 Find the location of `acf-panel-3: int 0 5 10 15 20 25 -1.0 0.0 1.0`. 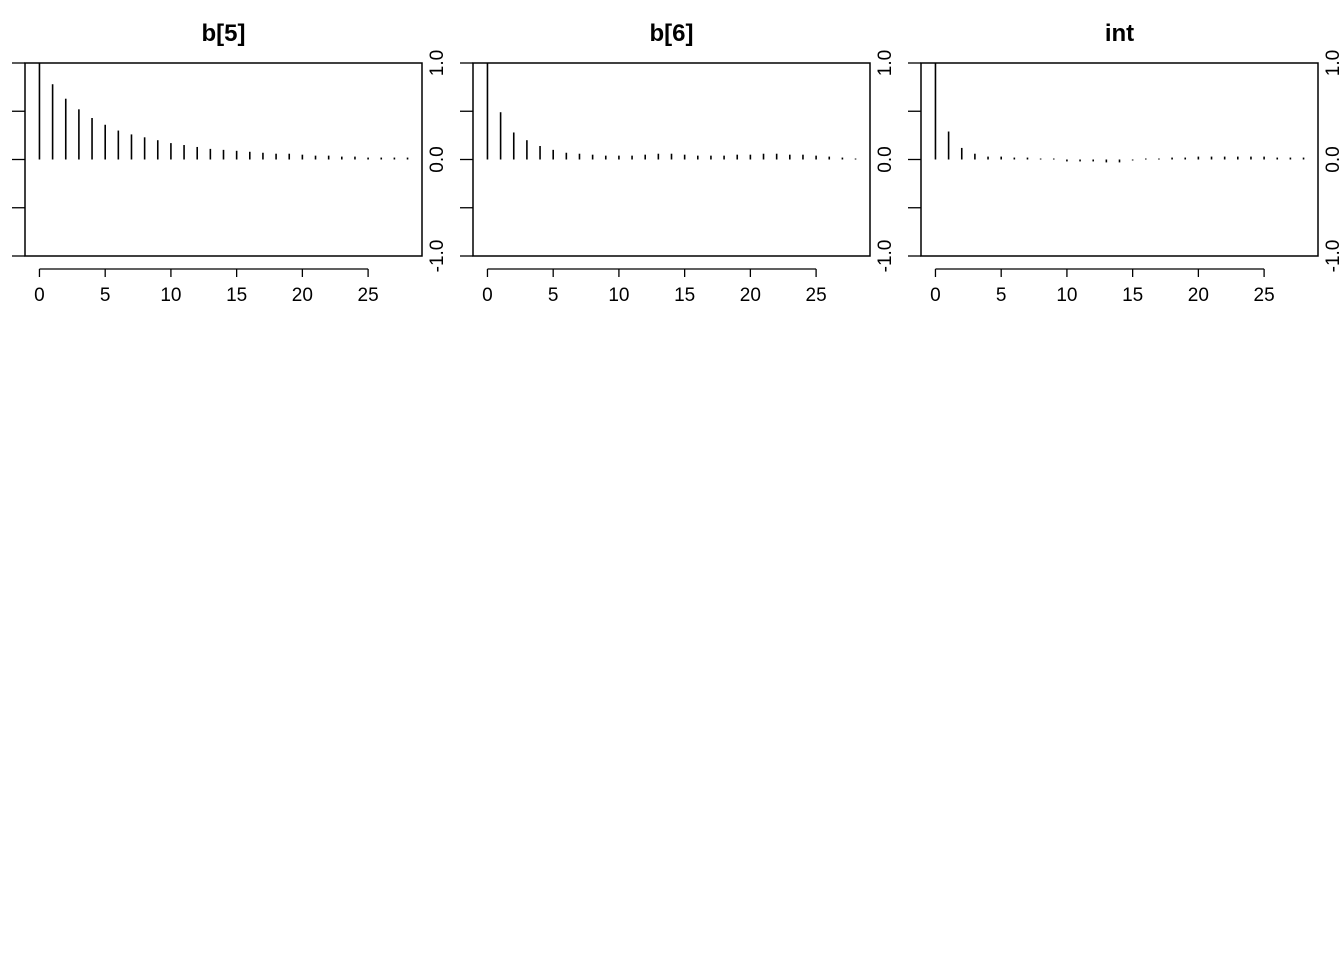

acf-panel-3: int 0 5 10 15 20 25 -1.0 0.0 1.0 is located at coordinates (1126, 163).